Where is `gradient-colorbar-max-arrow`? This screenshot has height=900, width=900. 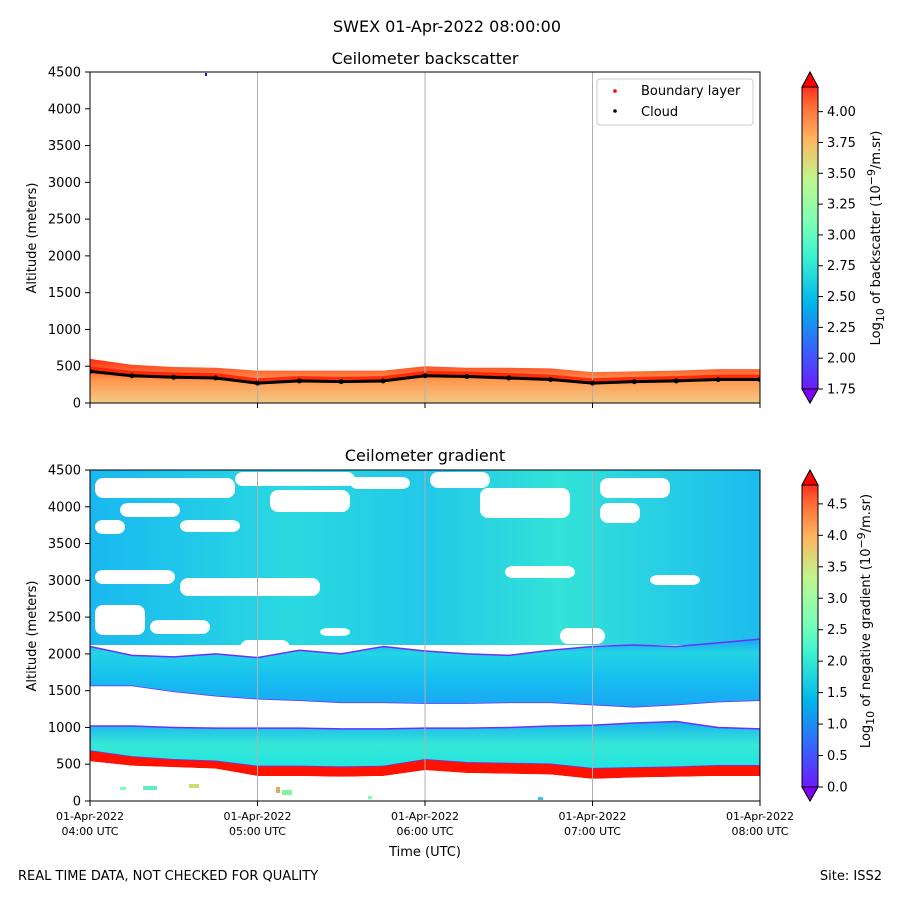 gradient-colorbar-max-arrow is located at coordinates (810, 477).